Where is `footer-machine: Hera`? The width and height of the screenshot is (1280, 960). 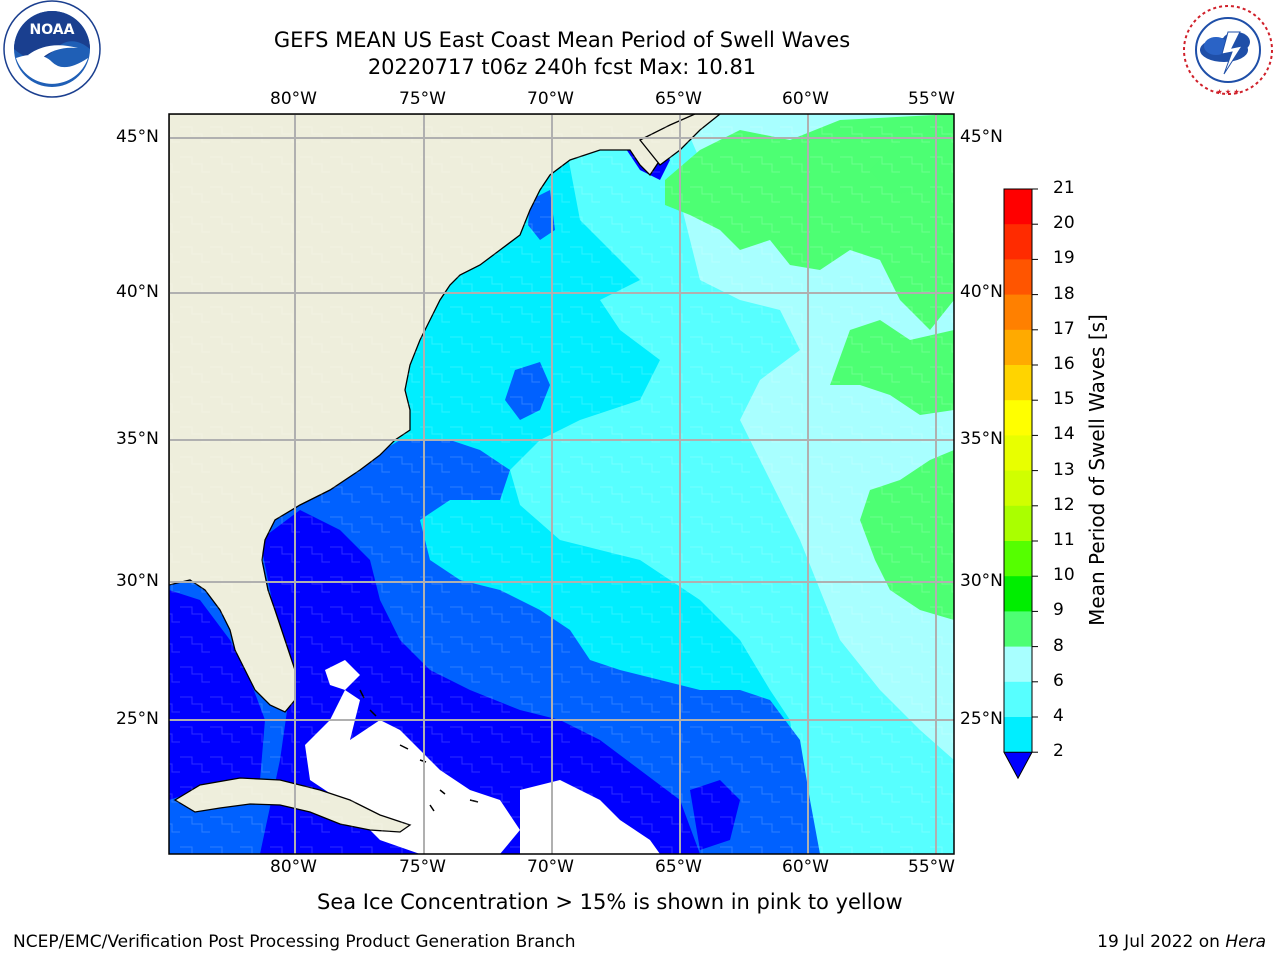
footer-machine: Hera is located at coordinates (1245, 942).